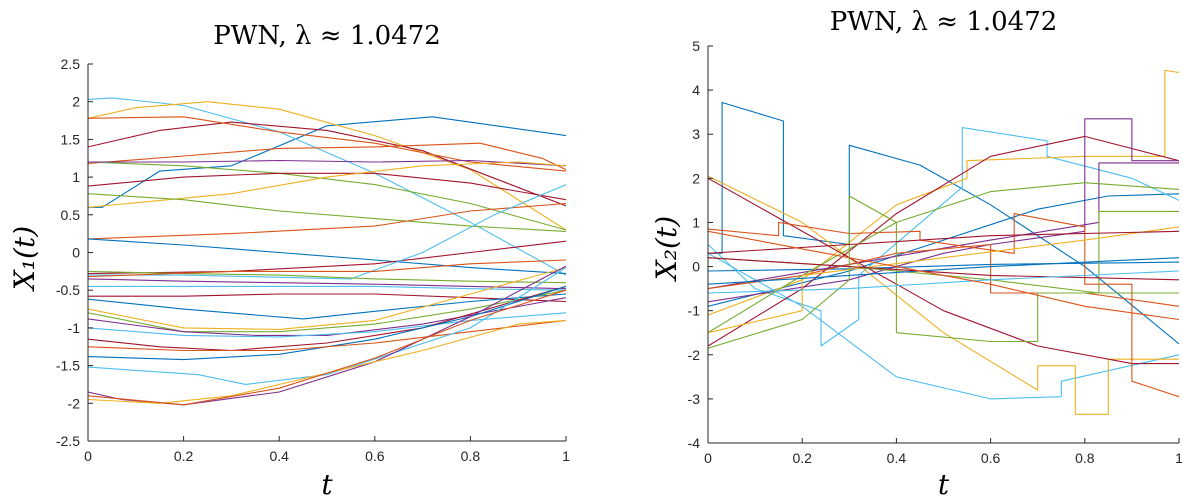 The height and width of the screenshot is (500, 1182). Describe the element at coordinates (694, 443) in the screenshot. I see `y-tick-label: -4` at that location.